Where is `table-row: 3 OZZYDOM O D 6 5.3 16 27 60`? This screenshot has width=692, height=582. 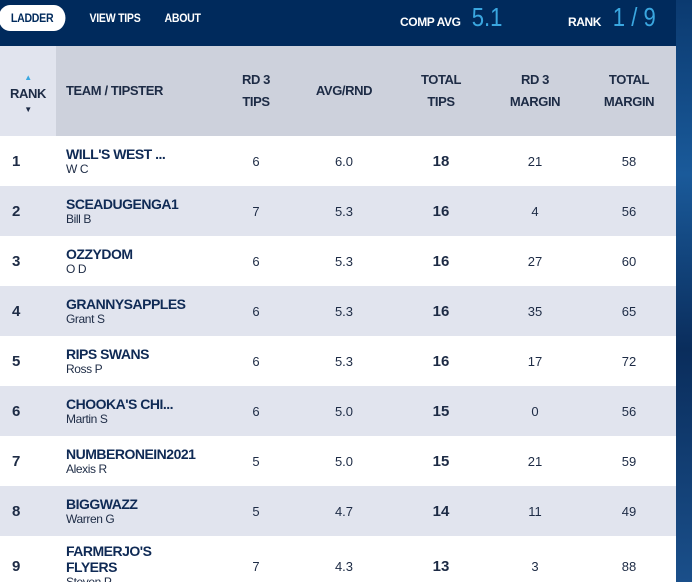
table-row: 3 OZZYDOM O D 6 5.3 16 27 60 is located at coordinates (338, 261).